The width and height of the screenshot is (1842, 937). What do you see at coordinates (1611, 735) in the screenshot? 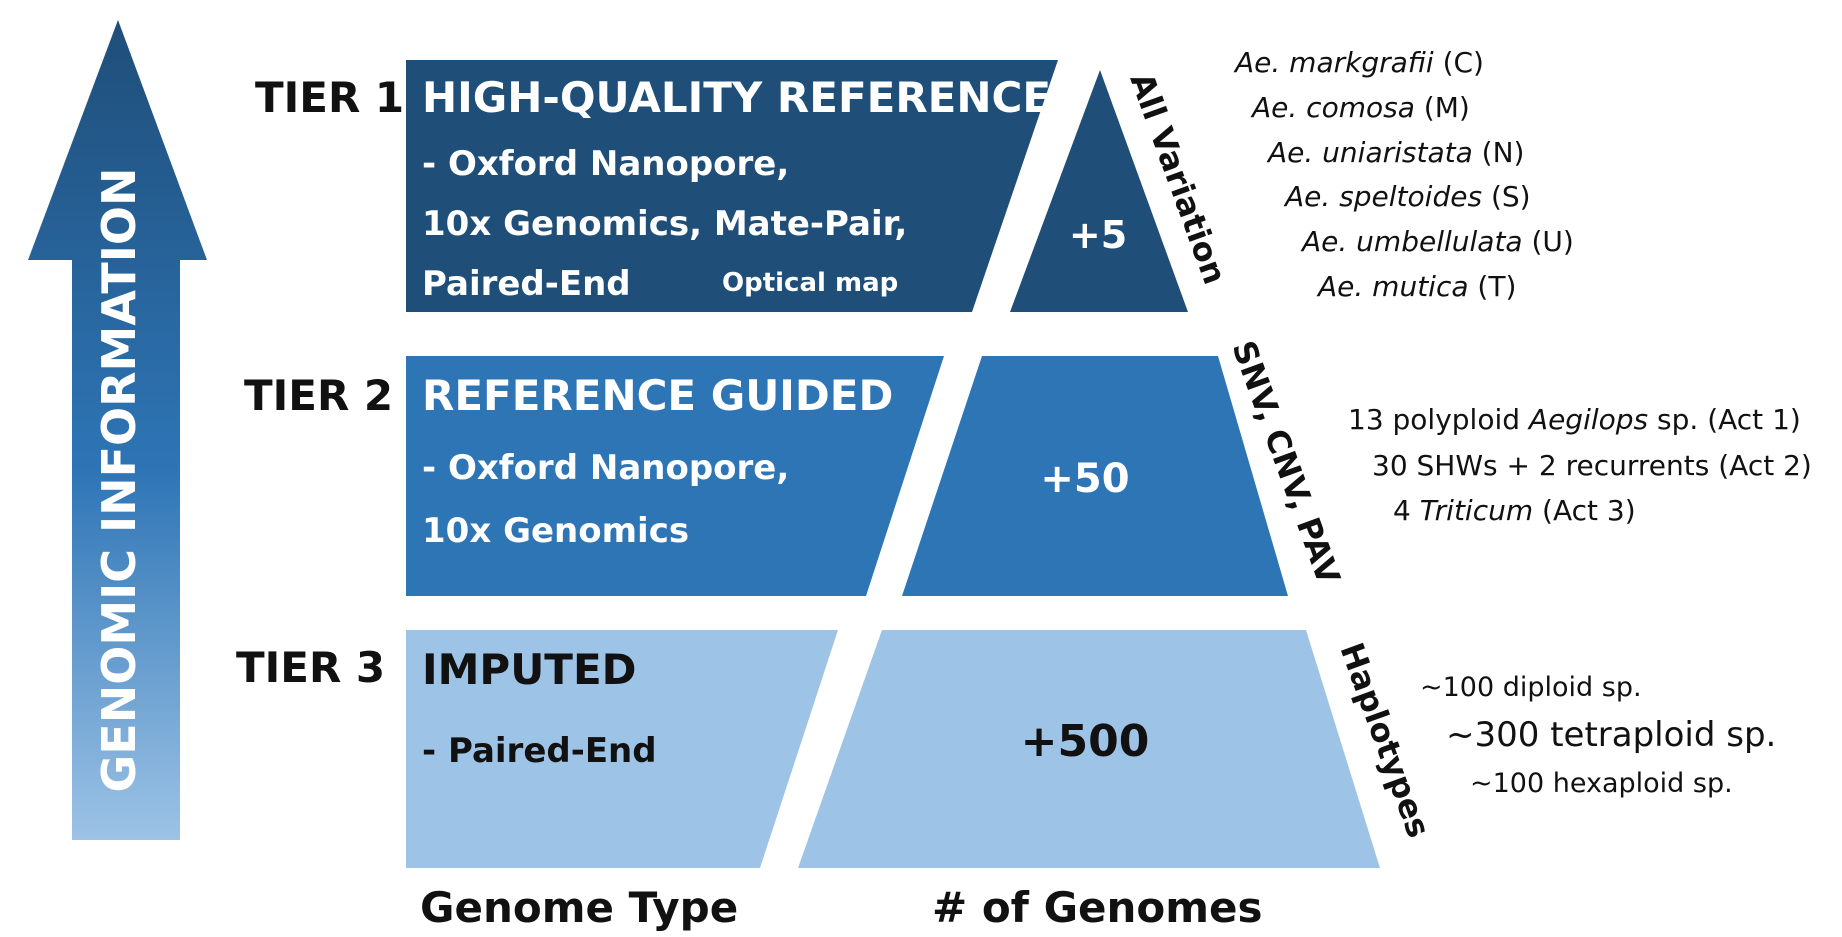
I see `species-item: ~300 tetraploid sp.` at bounding box center [1611, 735].